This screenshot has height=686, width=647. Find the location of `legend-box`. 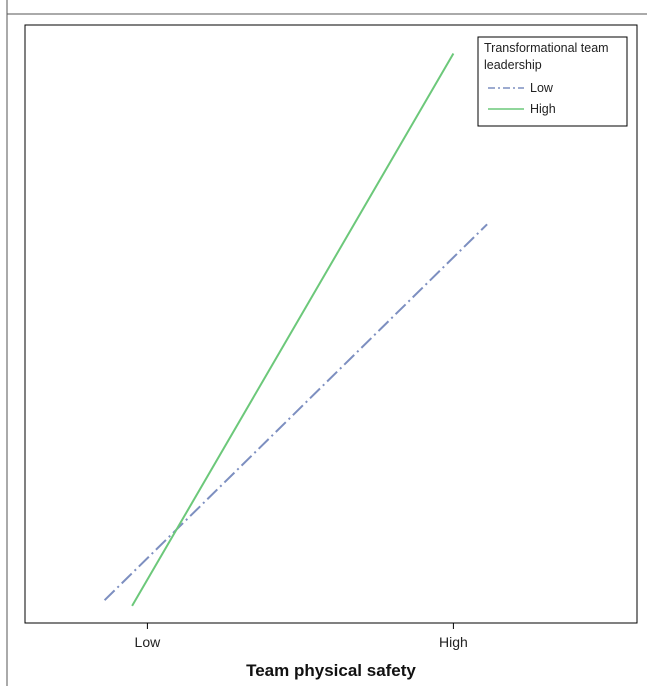

legend-box is located at coordinates (552, 81).